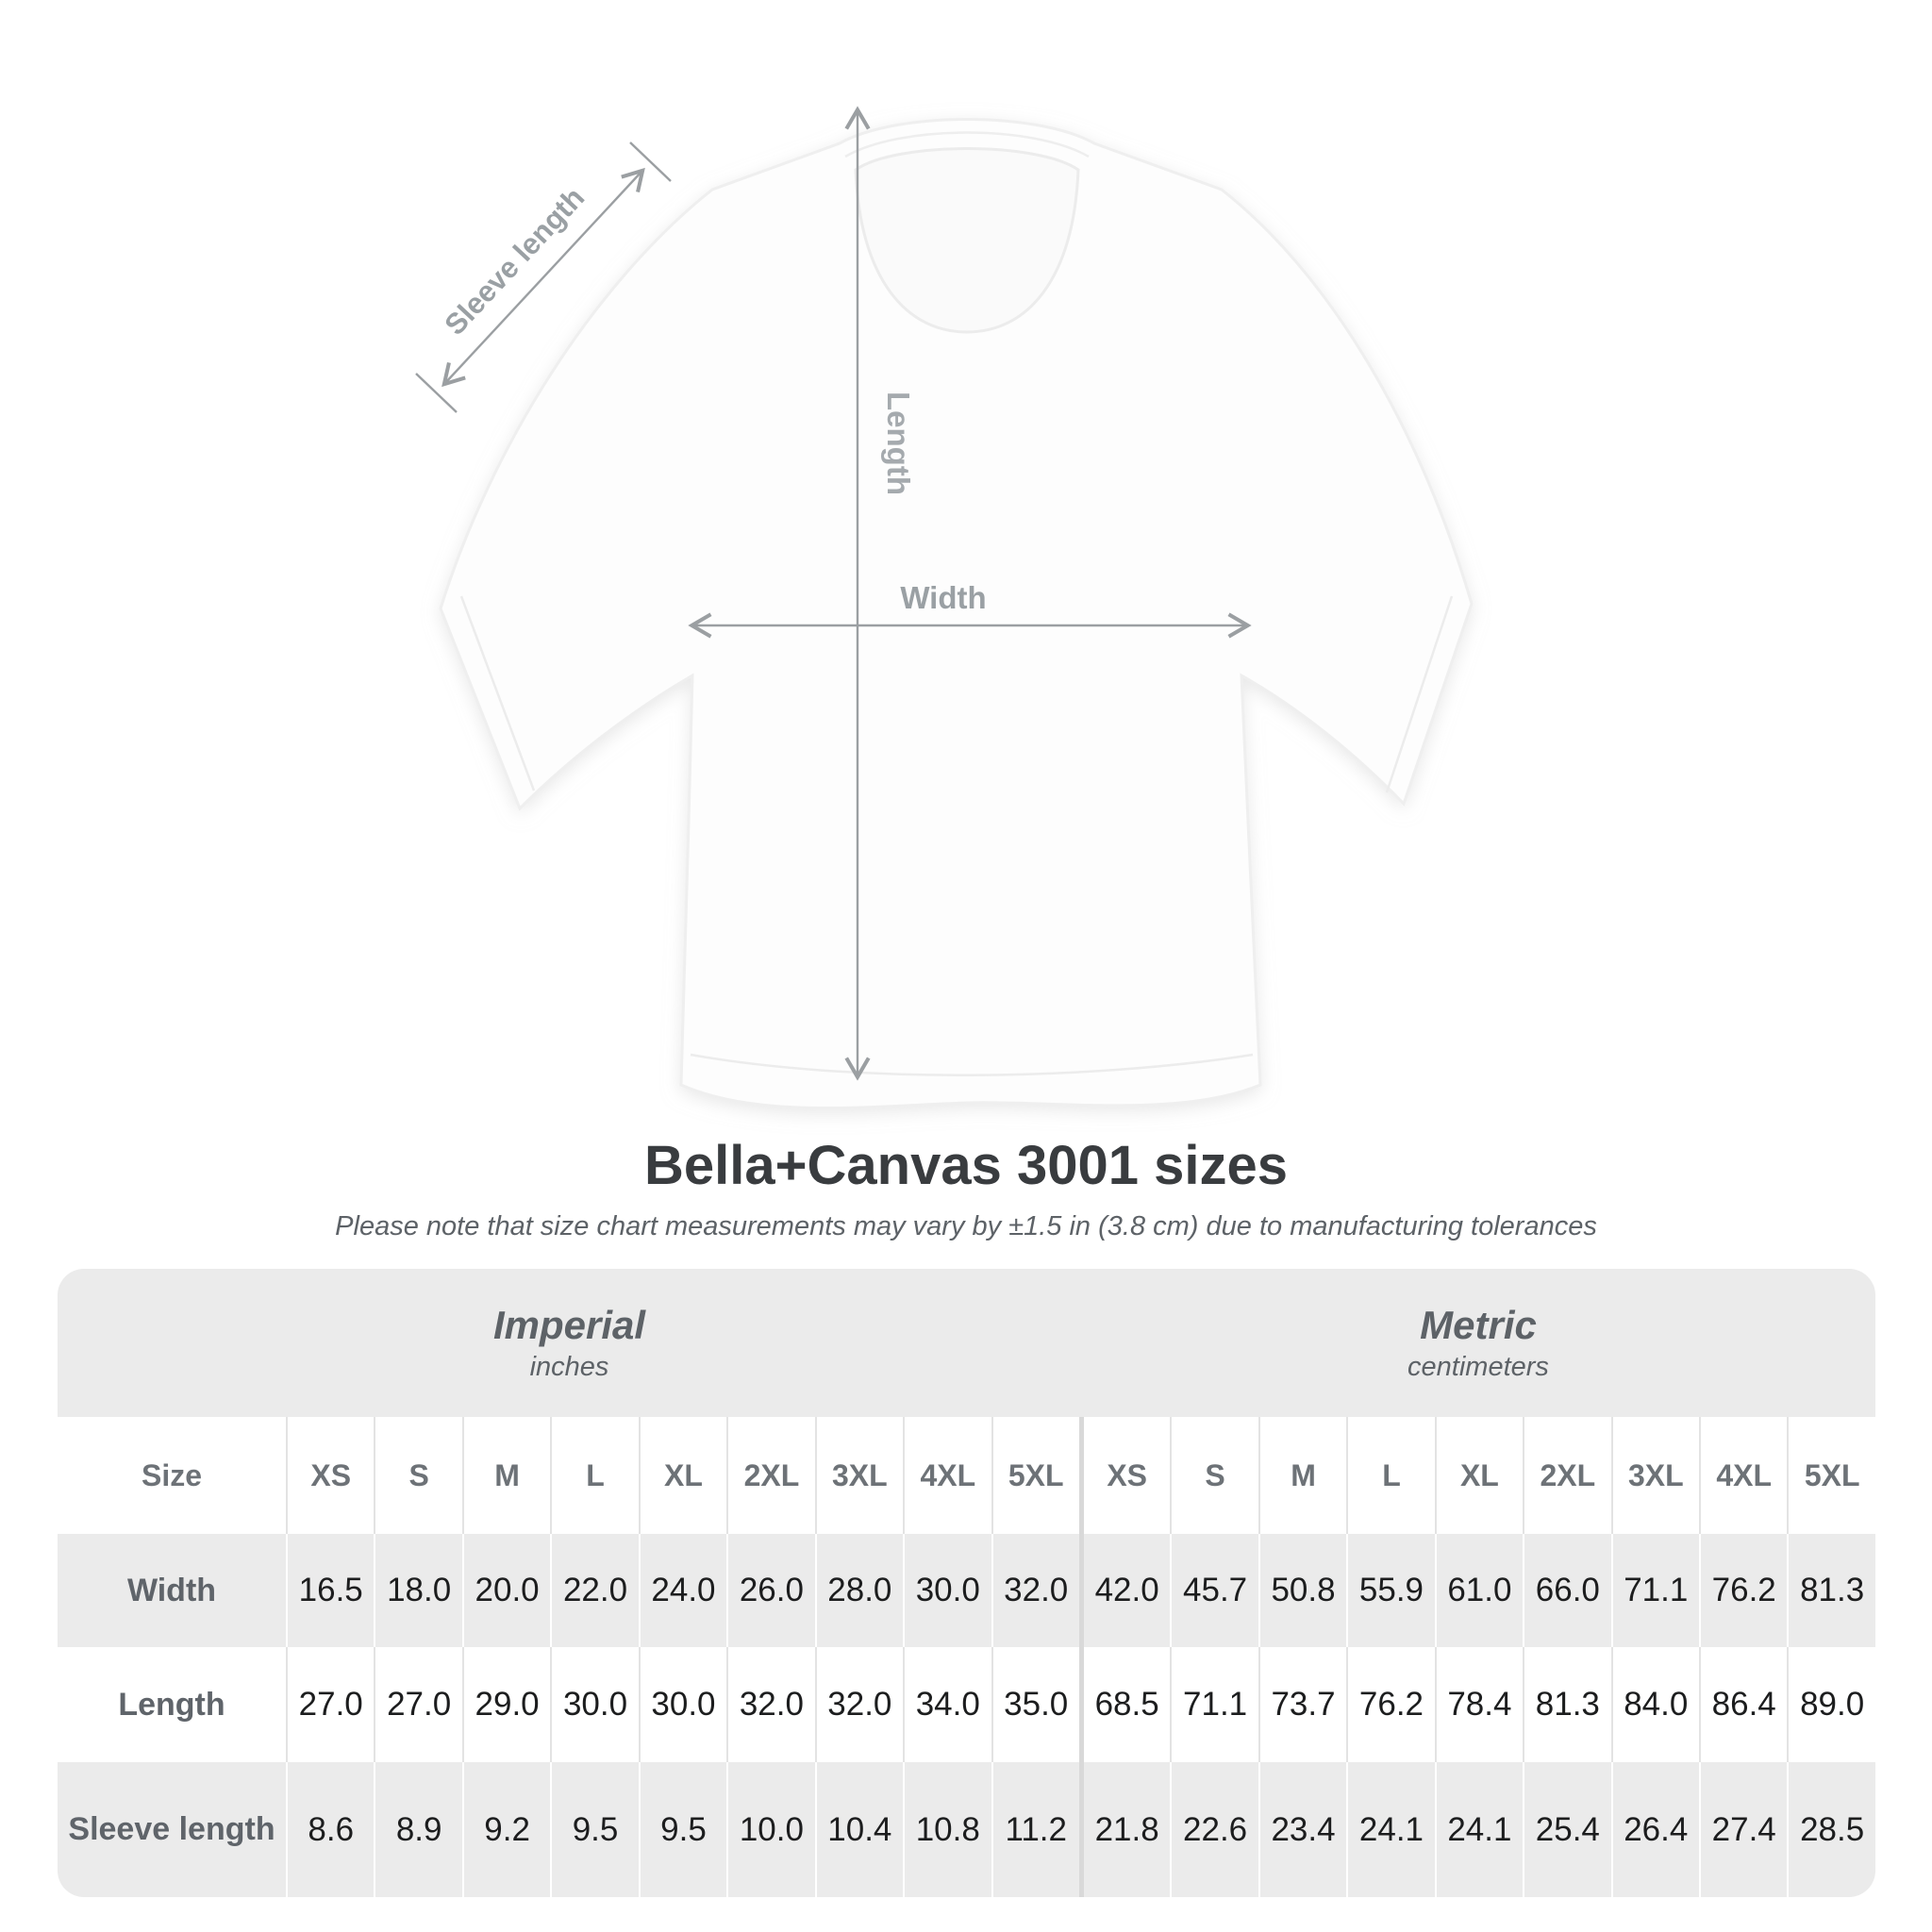 The height and width of the screenshot is (1932, 1932). I want to click on size-col-header-imperial: XL, so click(682, 1476).